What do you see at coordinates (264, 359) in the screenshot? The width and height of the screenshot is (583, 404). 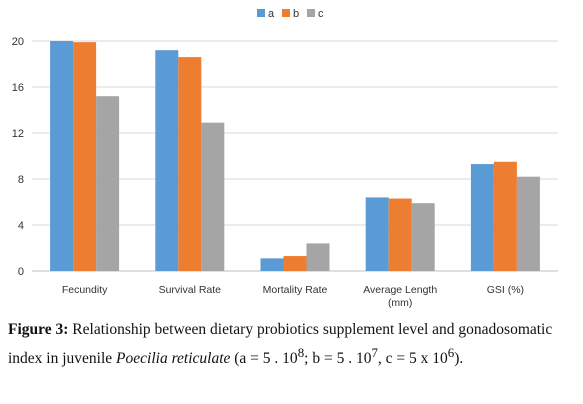 I see `caption-text-2: (a = 5 . 10` at bounding box center [264, 359].